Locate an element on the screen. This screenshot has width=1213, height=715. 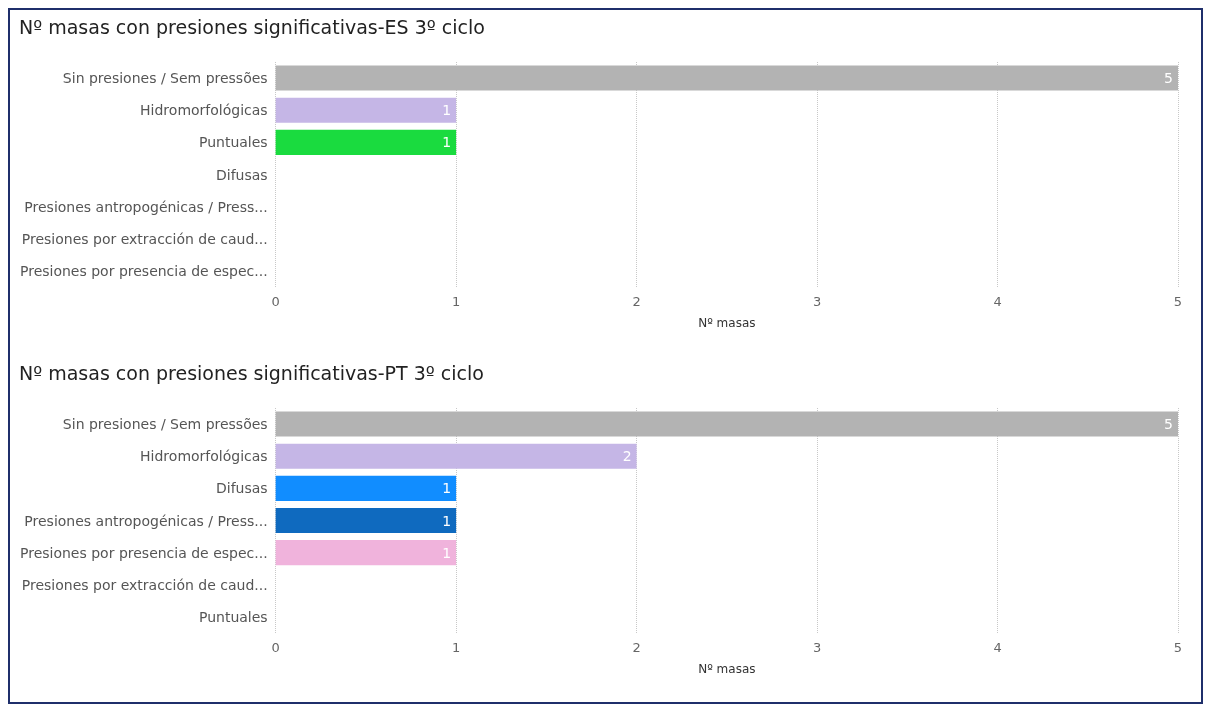
data-label: 2 is located at coordinates (627, 456).